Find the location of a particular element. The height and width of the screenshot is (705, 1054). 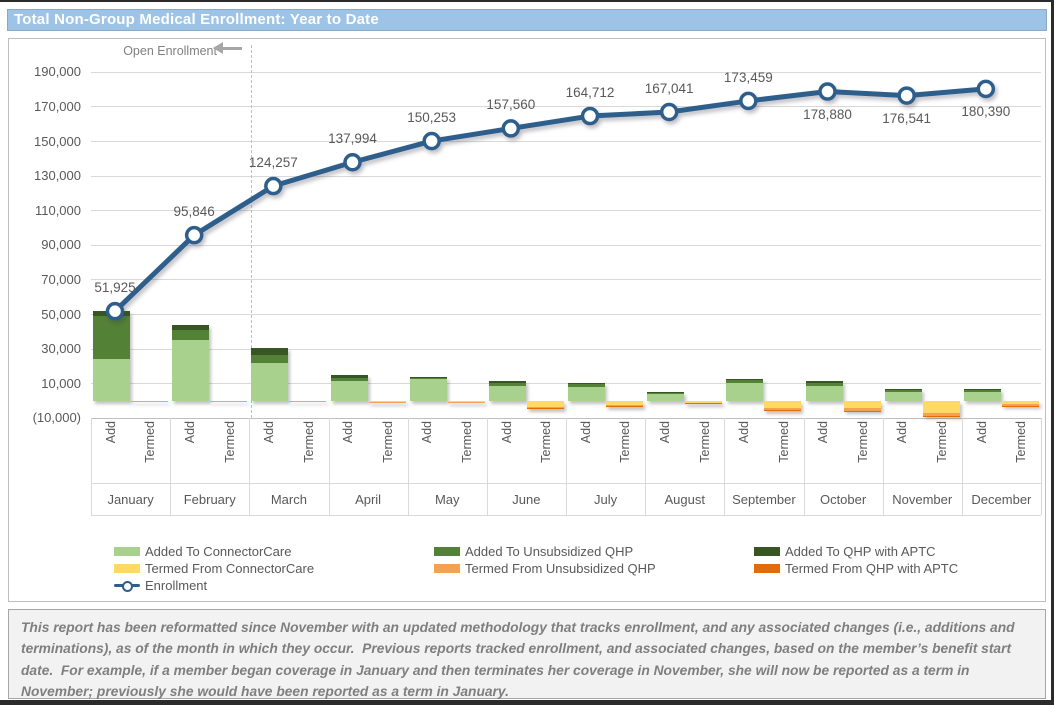

add-bar-september is located at coordinates (745, 389).